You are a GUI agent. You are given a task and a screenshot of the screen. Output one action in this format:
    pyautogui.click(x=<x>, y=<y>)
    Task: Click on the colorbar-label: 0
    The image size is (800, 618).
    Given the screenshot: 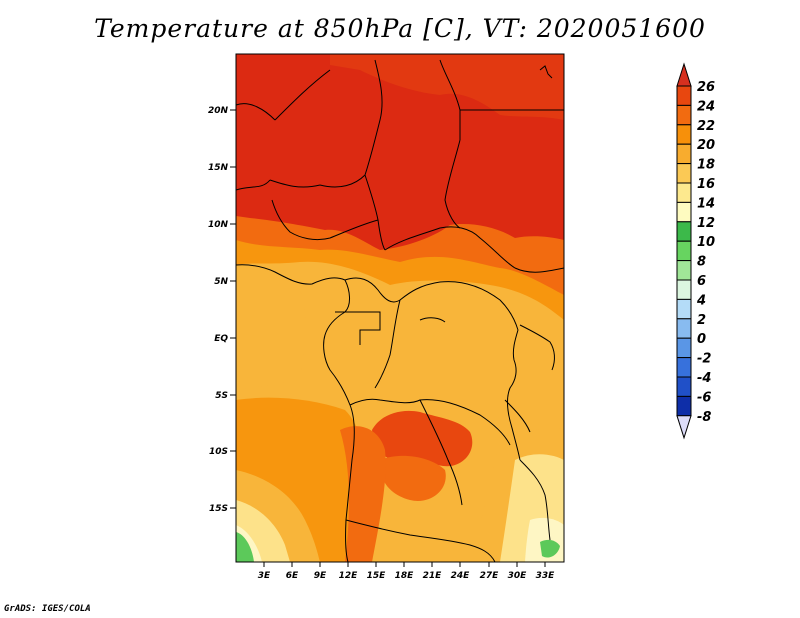 What is the action you would take?
    pyautogui.click(x=701, y=339)
    